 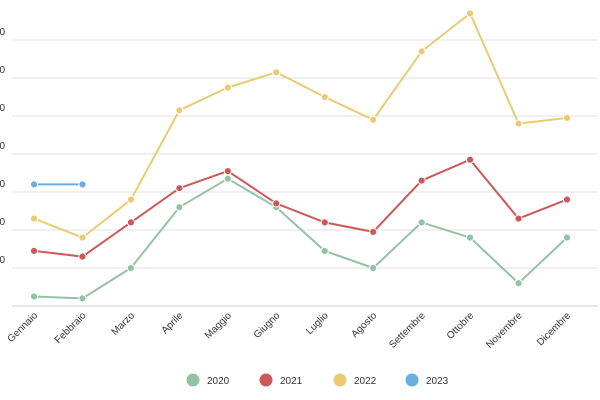 I want to click on x-tick-label: Novembre, so click(x=504, y=330).